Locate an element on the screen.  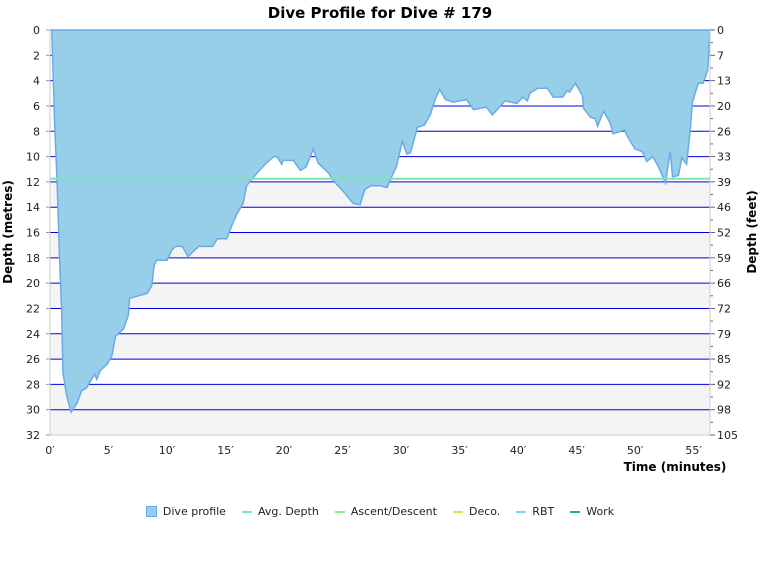
legend-label: Ascent/Descent is located at coordinates (393, 511).